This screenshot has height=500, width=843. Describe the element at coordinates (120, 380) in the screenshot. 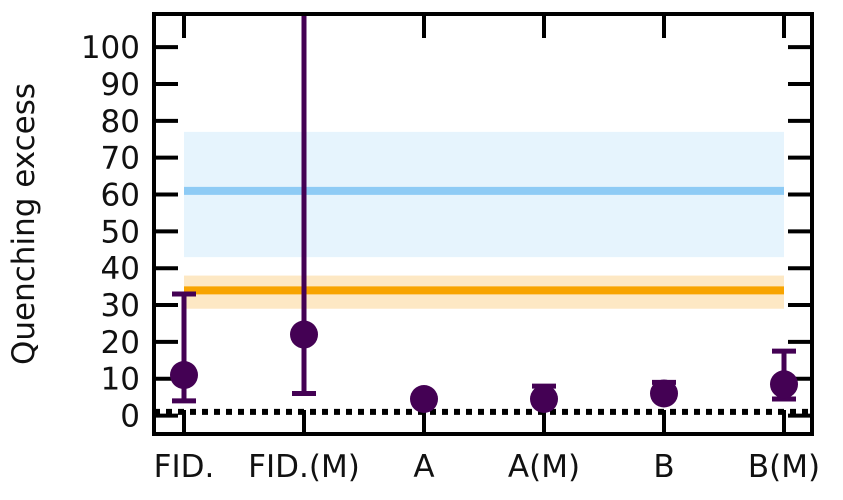

I see `y-tick-label: 10` at that location.